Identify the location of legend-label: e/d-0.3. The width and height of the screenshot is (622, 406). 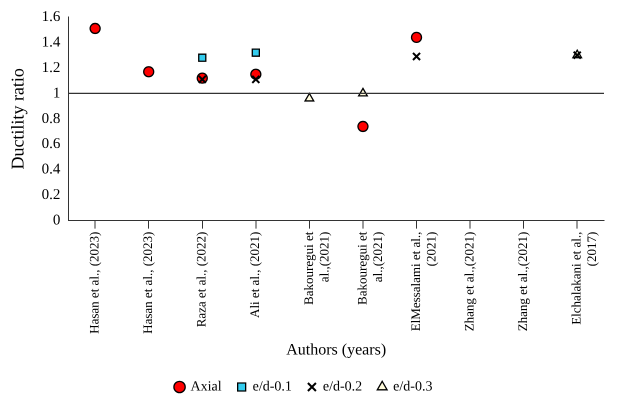
(412, 387).